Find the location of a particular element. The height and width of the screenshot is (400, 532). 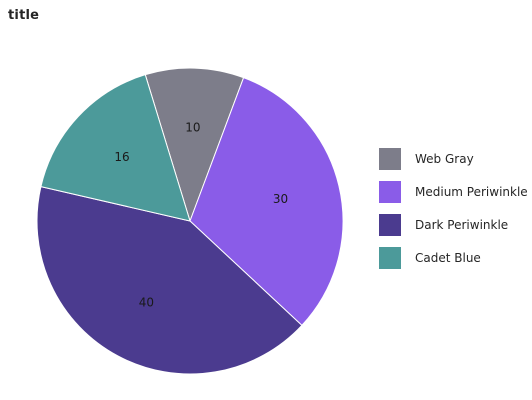

pie-label-medium-periwinkle: 30 is located at coordinates (280, 199).